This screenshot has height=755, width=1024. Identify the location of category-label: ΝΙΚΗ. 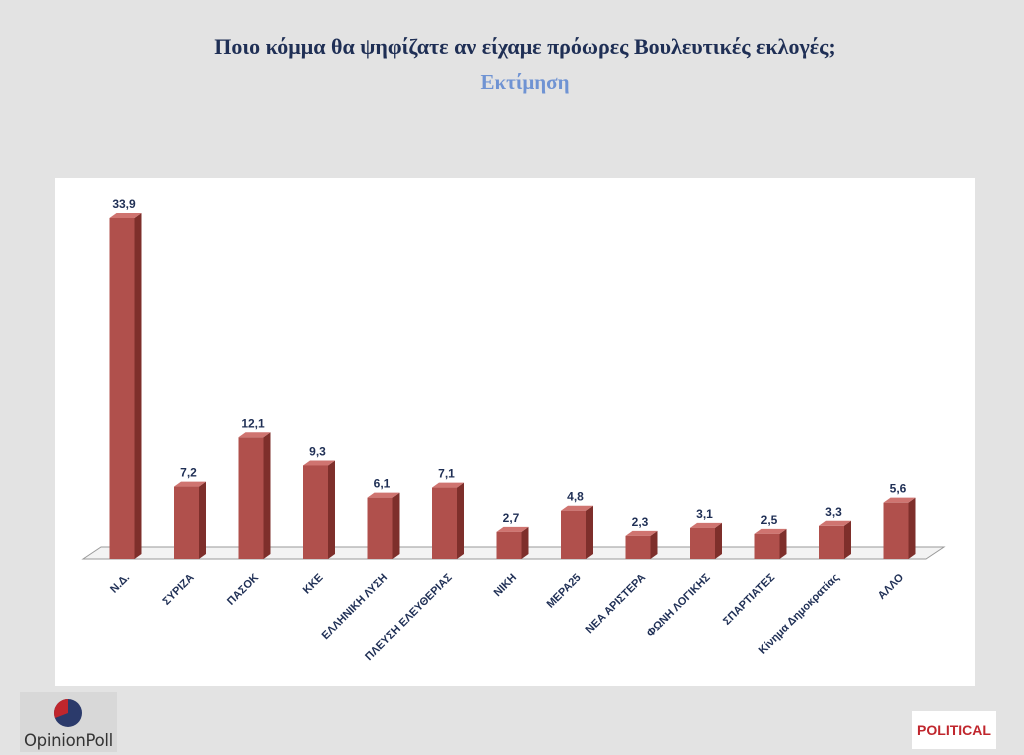
(506, 586).